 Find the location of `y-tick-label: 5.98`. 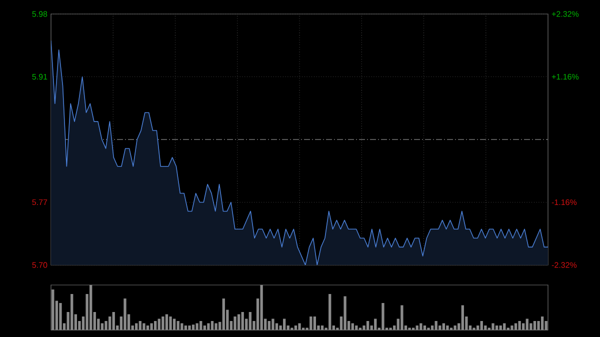

y-tick-label: 5.98 is located at coordinates (40, 14).